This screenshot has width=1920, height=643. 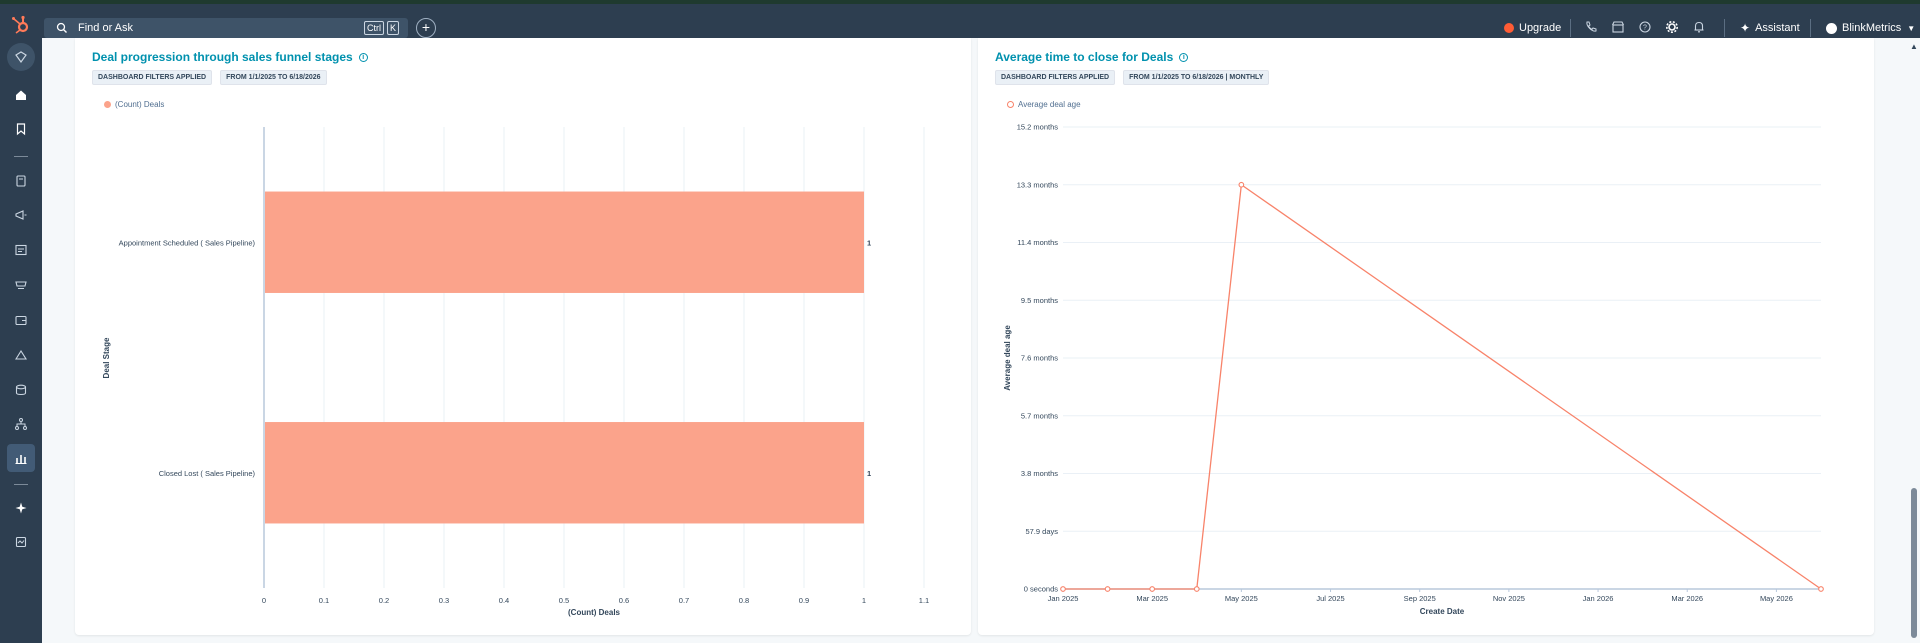 What do you see at coordinates (1063, 598) in the screenshot?
I see `x-tick-label: Jan 2025` at bounding box center [1063, 598].